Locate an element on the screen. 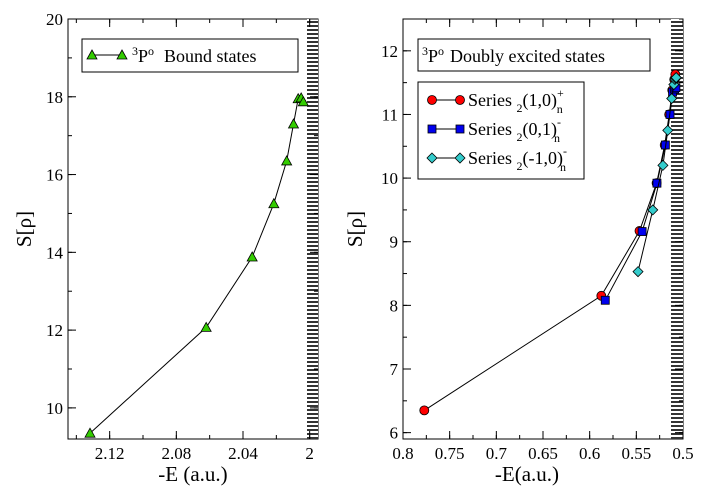  x-tick-labels-right: 0.8 0.75 0.7 0.65 0.6 0.55 0.5 is located at coordinates (542, 453).